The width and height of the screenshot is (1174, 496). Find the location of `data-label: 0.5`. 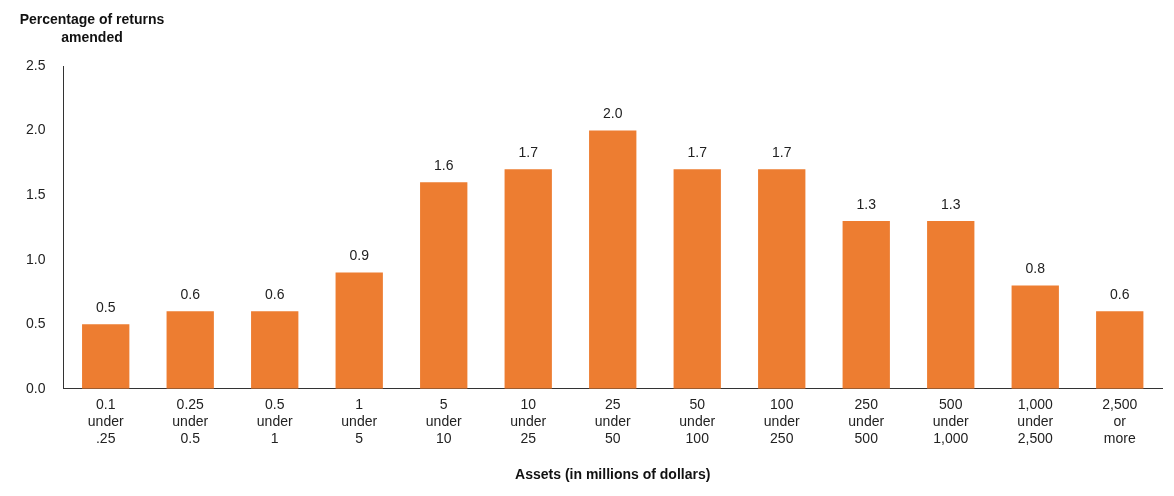

data-label: 0.5 is located at coordinates (105, 307).